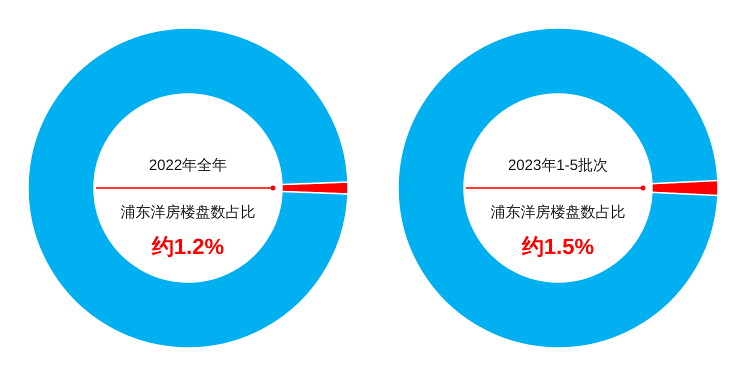 The width and height of the screenshot is (740, 375). I want to click on text: 2022年全年, so click(188, 165).